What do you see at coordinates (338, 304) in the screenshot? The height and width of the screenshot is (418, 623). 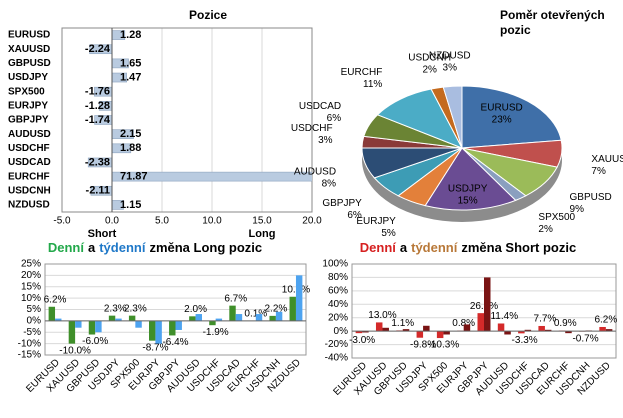 I see `y-tick-label: 40%` at bounding box center [338, 304].